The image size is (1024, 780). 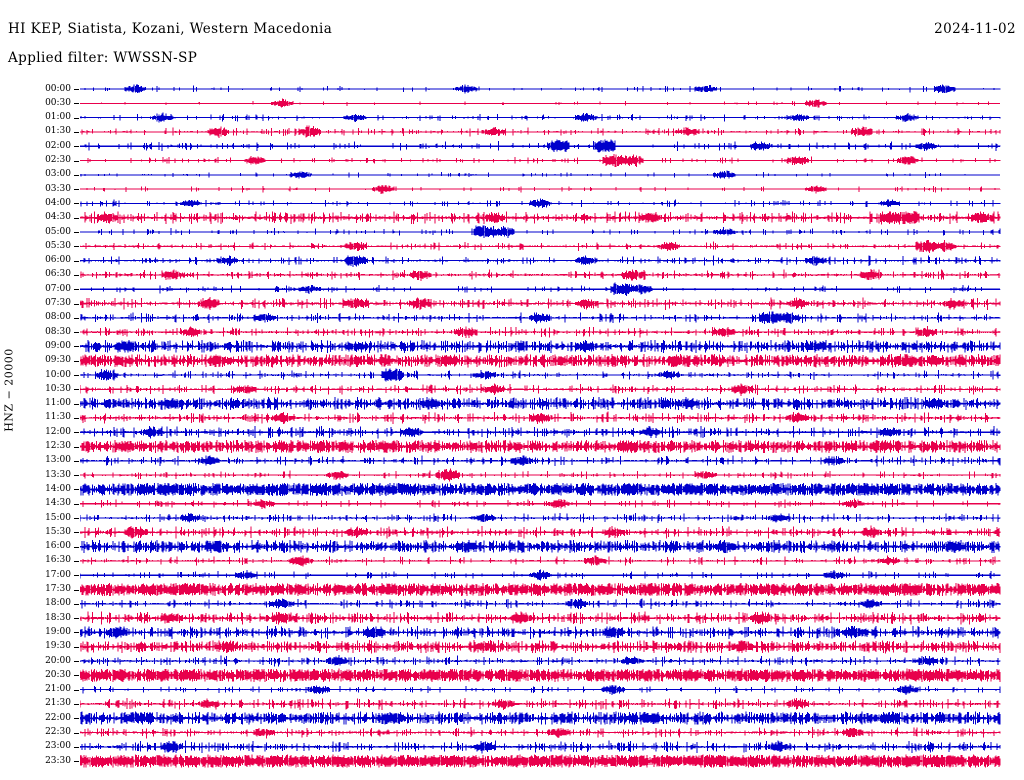 What do you see at coordinates (58, 646) in the screenshot?
I see `time-label: 19:30` at bounding box center [58, 646].